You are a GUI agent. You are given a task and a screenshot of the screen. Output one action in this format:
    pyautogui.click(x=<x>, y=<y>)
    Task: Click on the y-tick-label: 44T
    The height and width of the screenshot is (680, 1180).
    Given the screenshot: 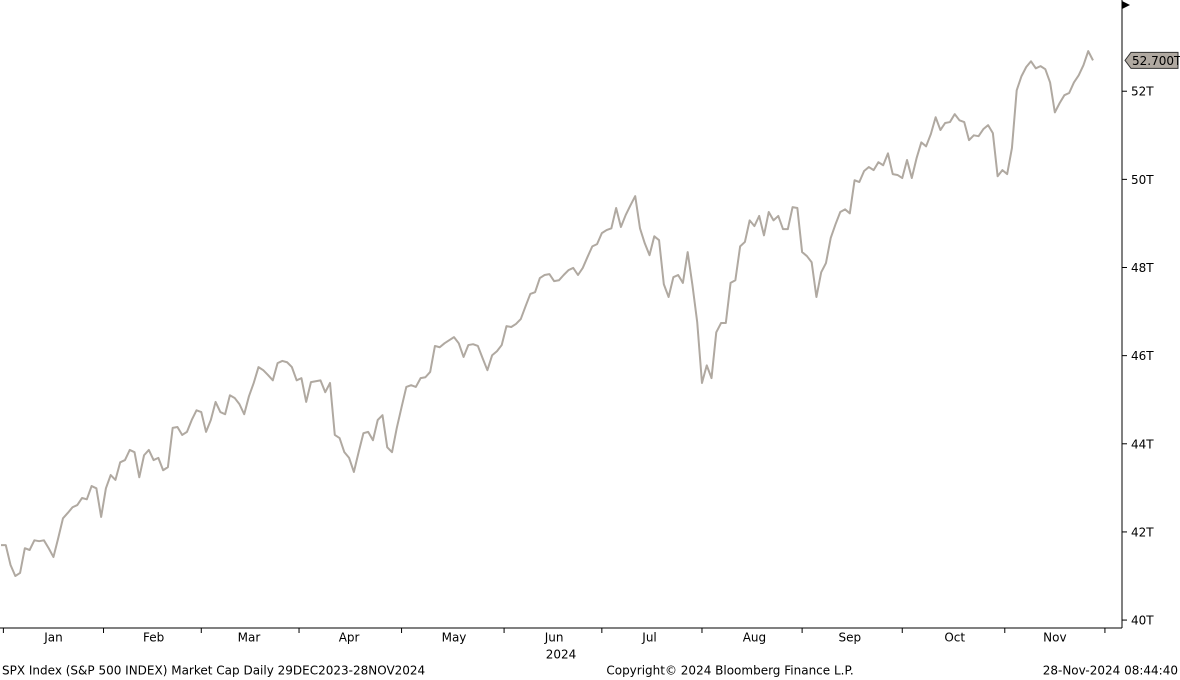 What is the action you would take?
    pyautogui.click(x=1142, y=444)
    